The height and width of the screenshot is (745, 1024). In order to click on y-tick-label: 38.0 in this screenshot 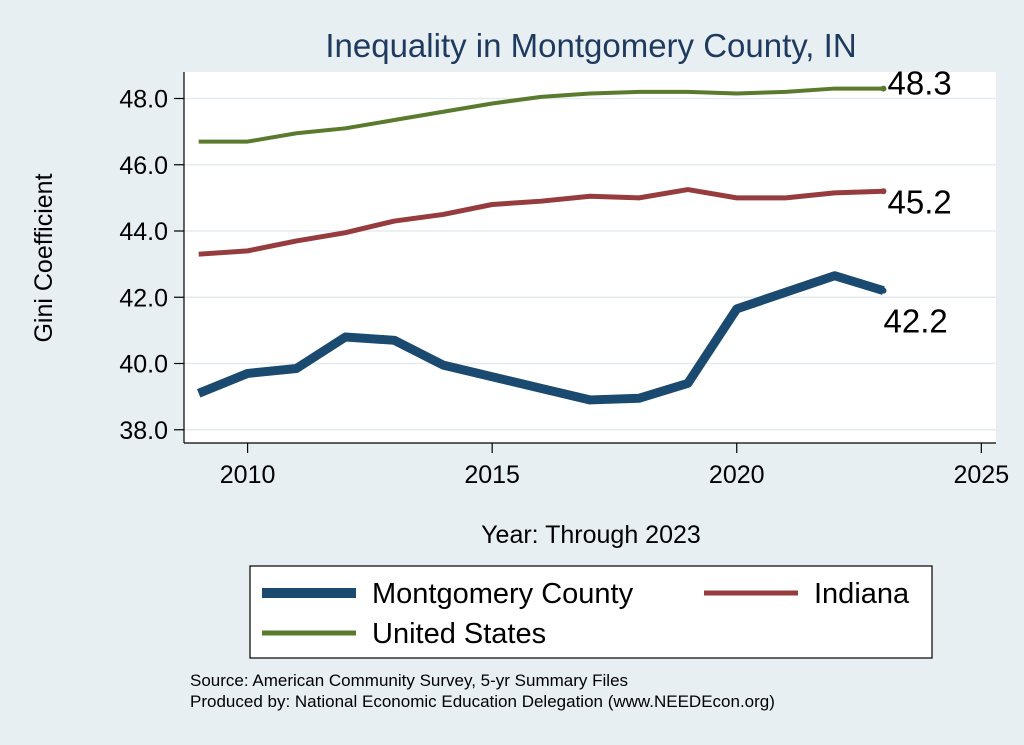, I will do `click(143, 431)`.